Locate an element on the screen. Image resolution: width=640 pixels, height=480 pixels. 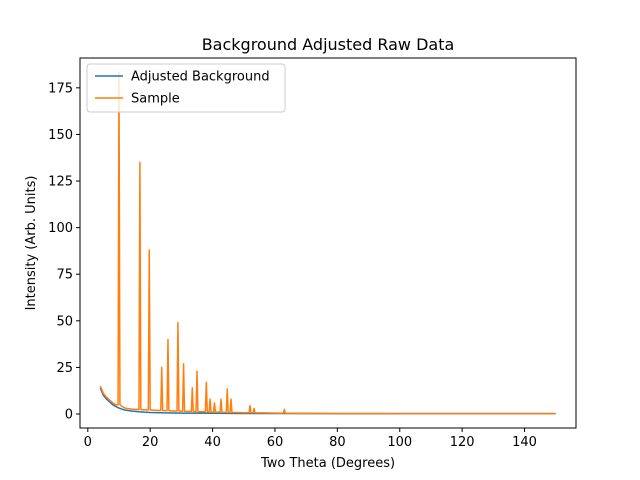
legend-box is located at coordinates (186, 88).